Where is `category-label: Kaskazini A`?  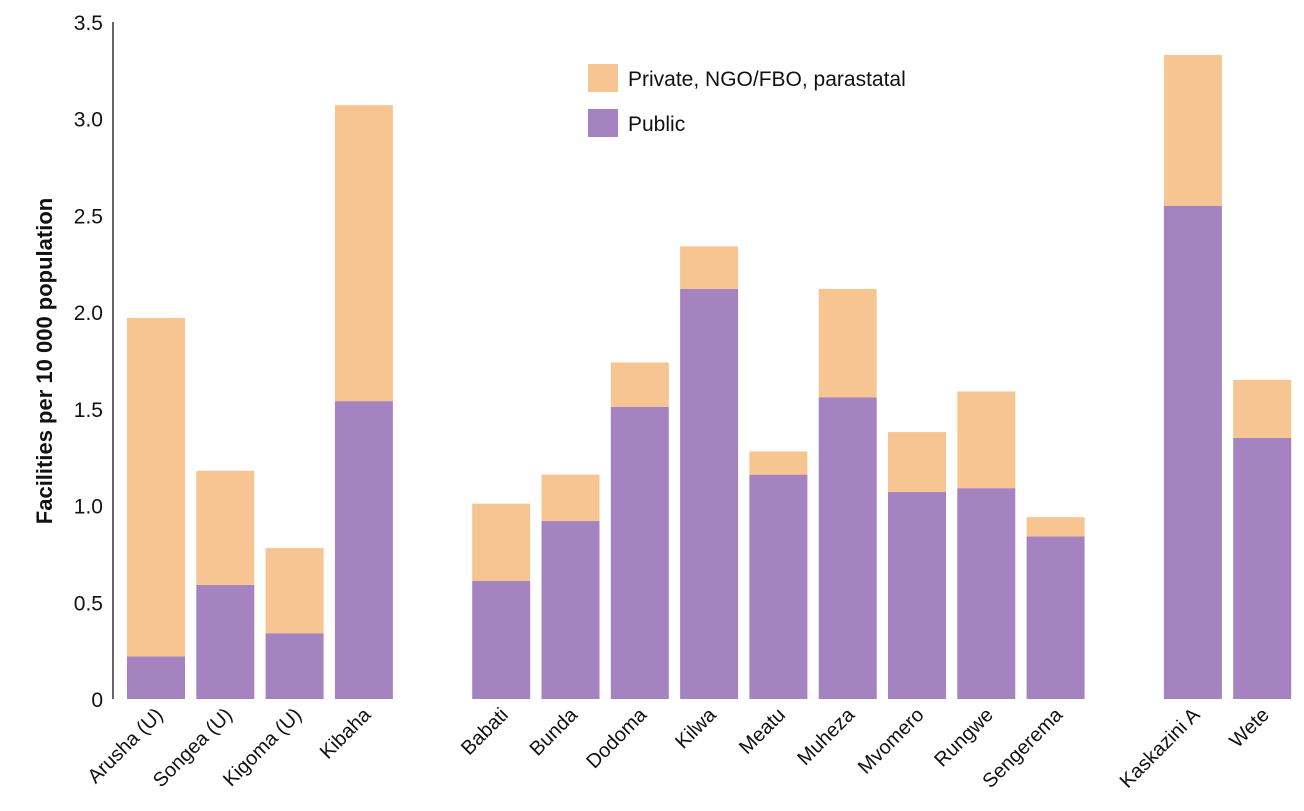
category-label: Kaskazini A is located at coordinates (1160, 748).